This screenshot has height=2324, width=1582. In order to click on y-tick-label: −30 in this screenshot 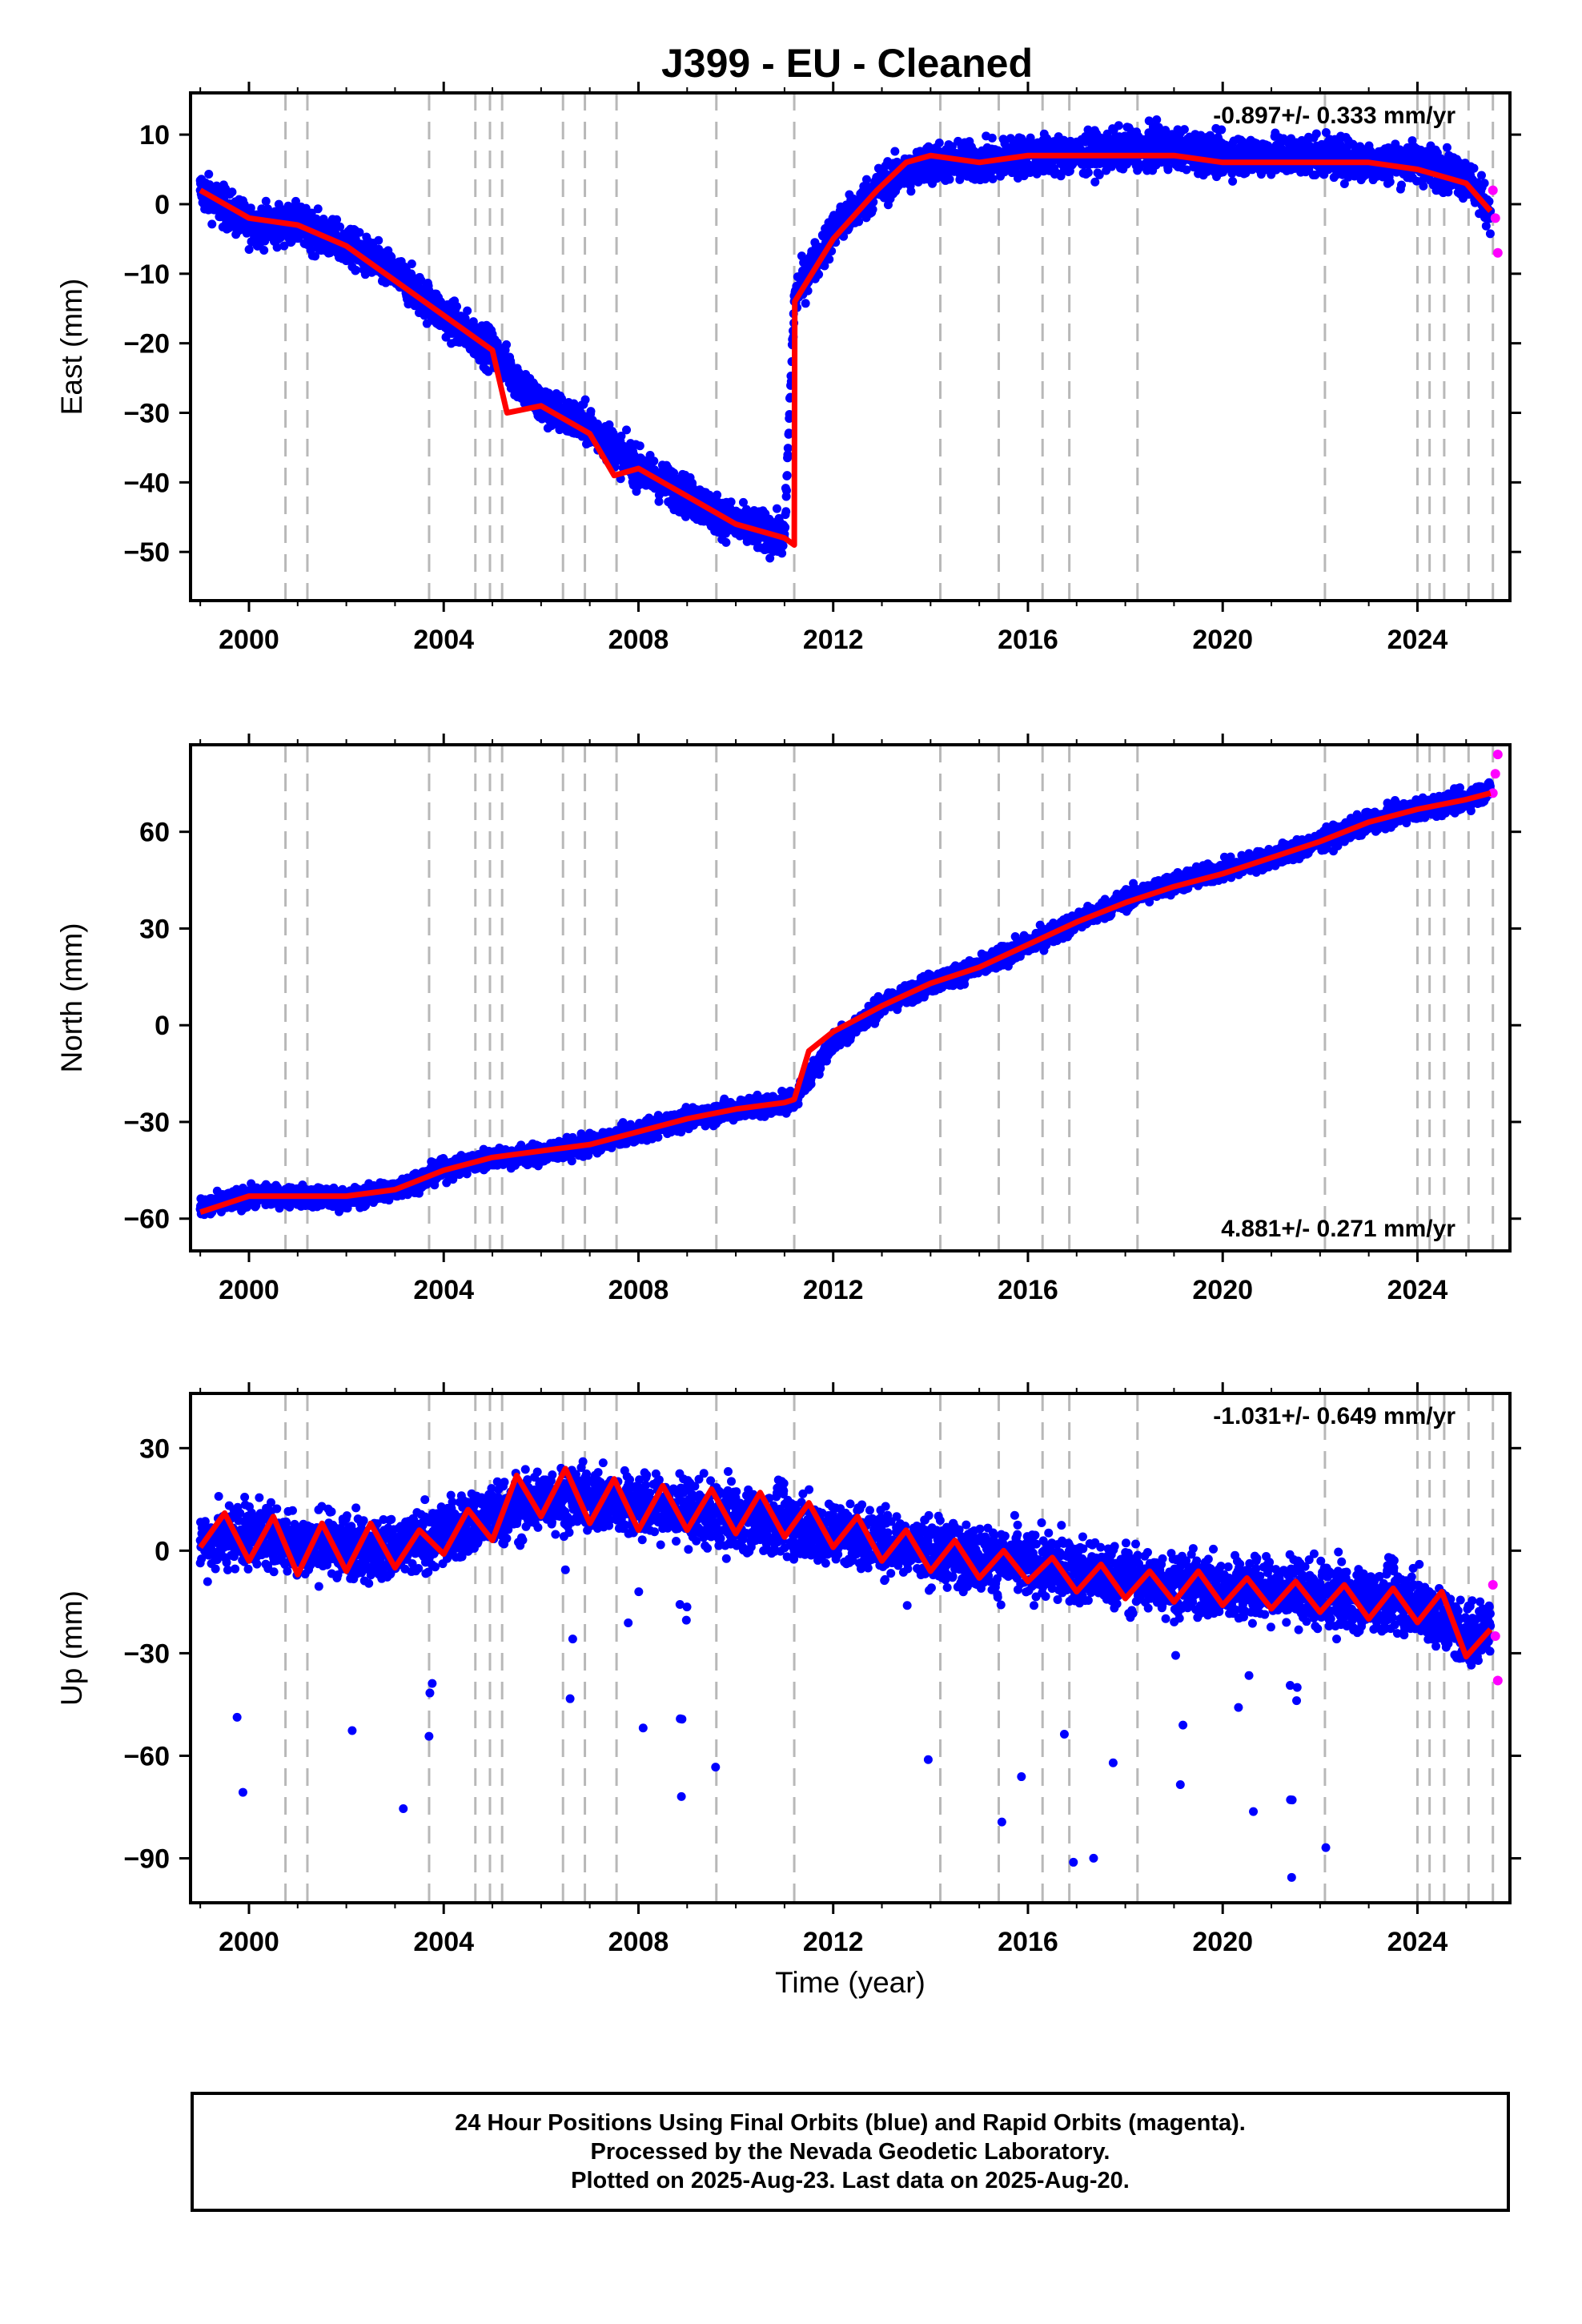, I will do `click(146, 414)`.